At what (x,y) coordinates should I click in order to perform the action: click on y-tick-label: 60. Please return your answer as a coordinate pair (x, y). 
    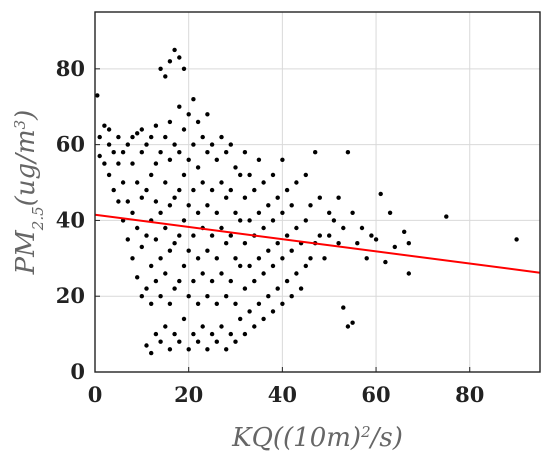
    Looking at the image, I should click on (70, 144).